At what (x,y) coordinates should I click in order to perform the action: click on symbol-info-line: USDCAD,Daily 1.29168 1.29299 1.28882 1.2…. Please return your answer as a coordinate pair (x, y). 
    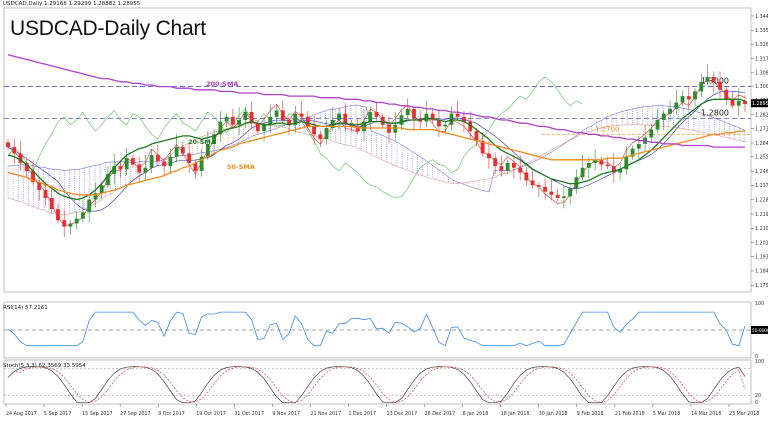
    Looking at the image, I should click on (72, 4).